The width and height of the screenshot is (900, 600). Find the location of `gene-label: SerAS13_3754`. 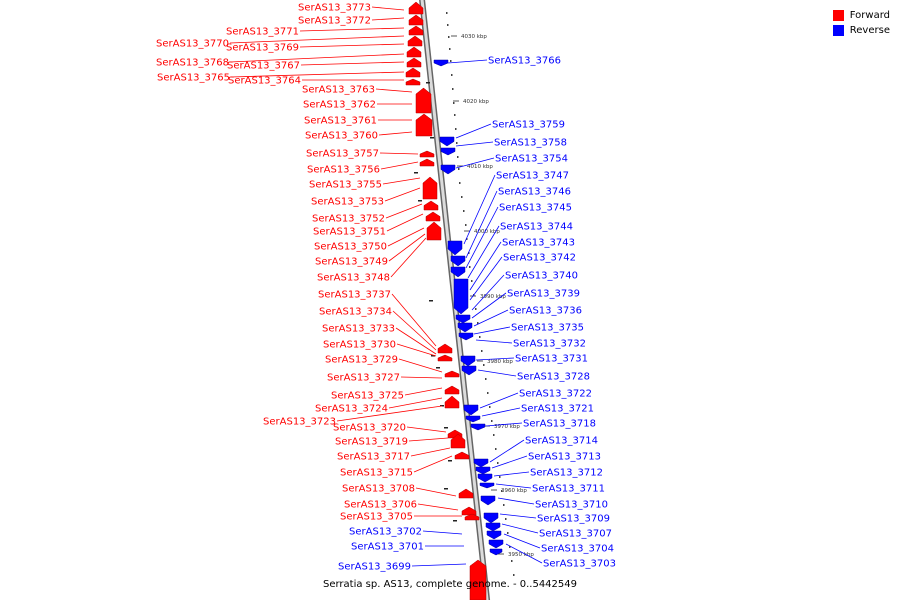

gene-label: SerAS13_3754 is located at coordinates (531, 159).